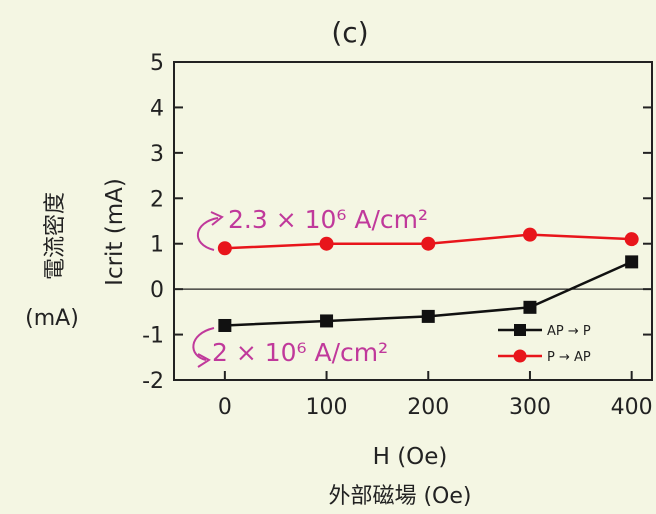  What do you see at coordinates (399, 496) in the screenshot?
I see `x-axis-title-jp: 外部磁場 (Oe)` at bounding box center [399, 496].